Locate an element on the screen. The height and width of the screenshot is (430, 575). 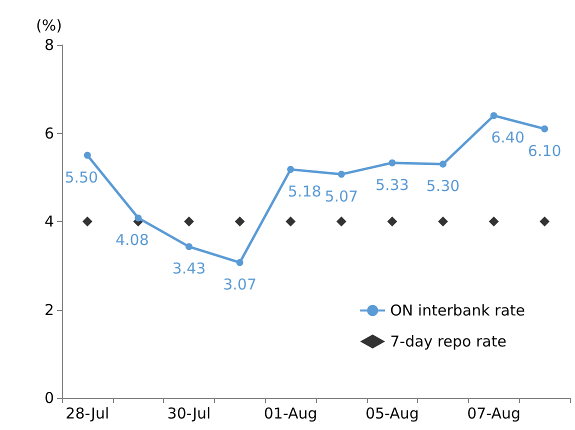
data-label: 5.07 is located at coordinates (341, 196).